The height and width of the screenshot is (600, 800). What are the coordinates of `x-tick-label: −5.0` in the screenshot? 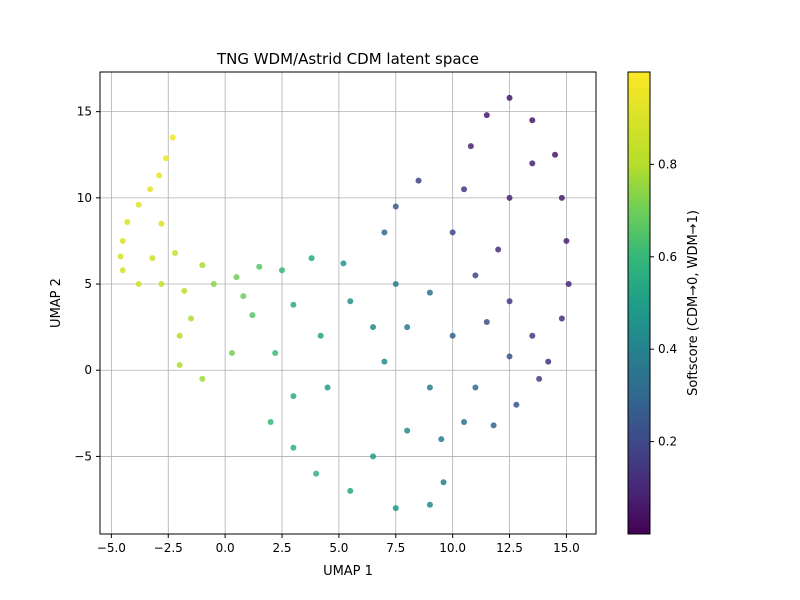 It's located at (111, 548).